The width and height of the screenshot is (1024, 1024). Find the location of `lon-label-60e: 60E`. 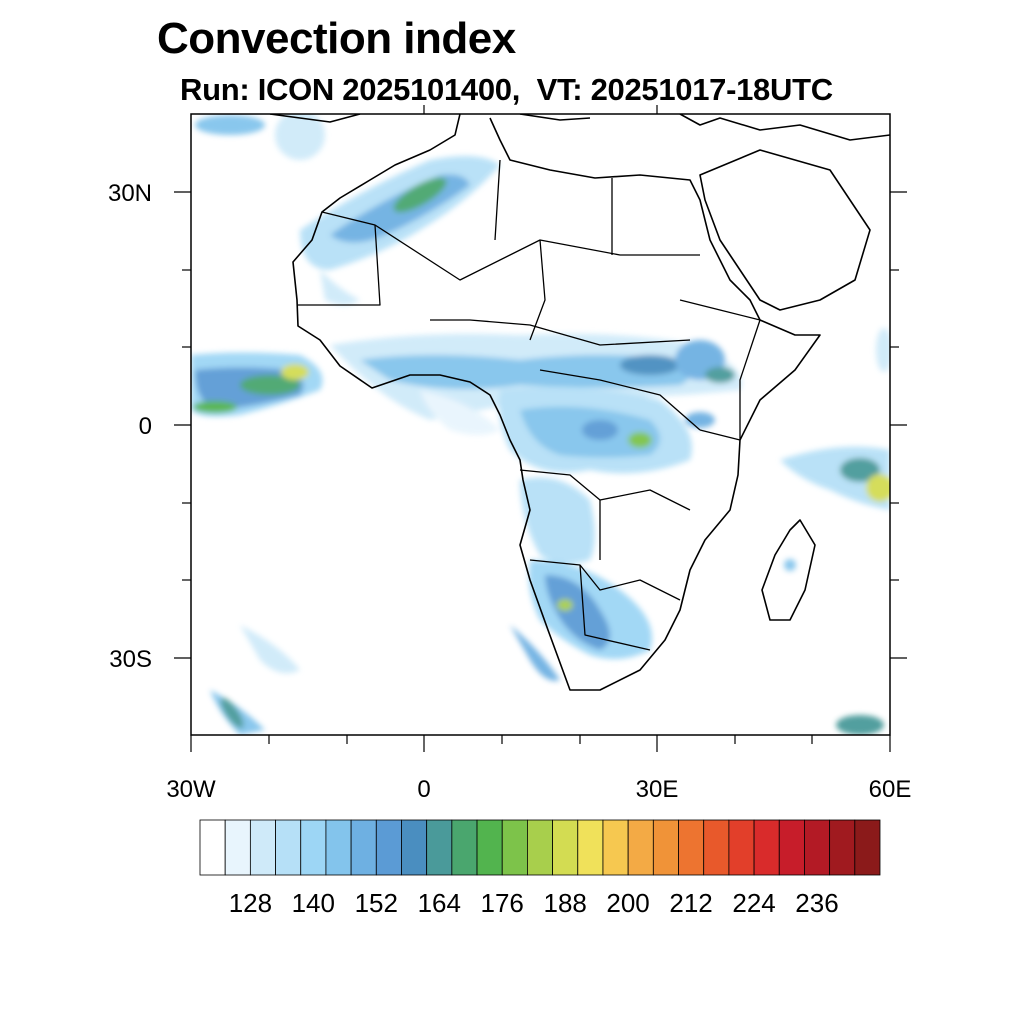

lon-label-60e: 60E is located at coordinates (890, 789).